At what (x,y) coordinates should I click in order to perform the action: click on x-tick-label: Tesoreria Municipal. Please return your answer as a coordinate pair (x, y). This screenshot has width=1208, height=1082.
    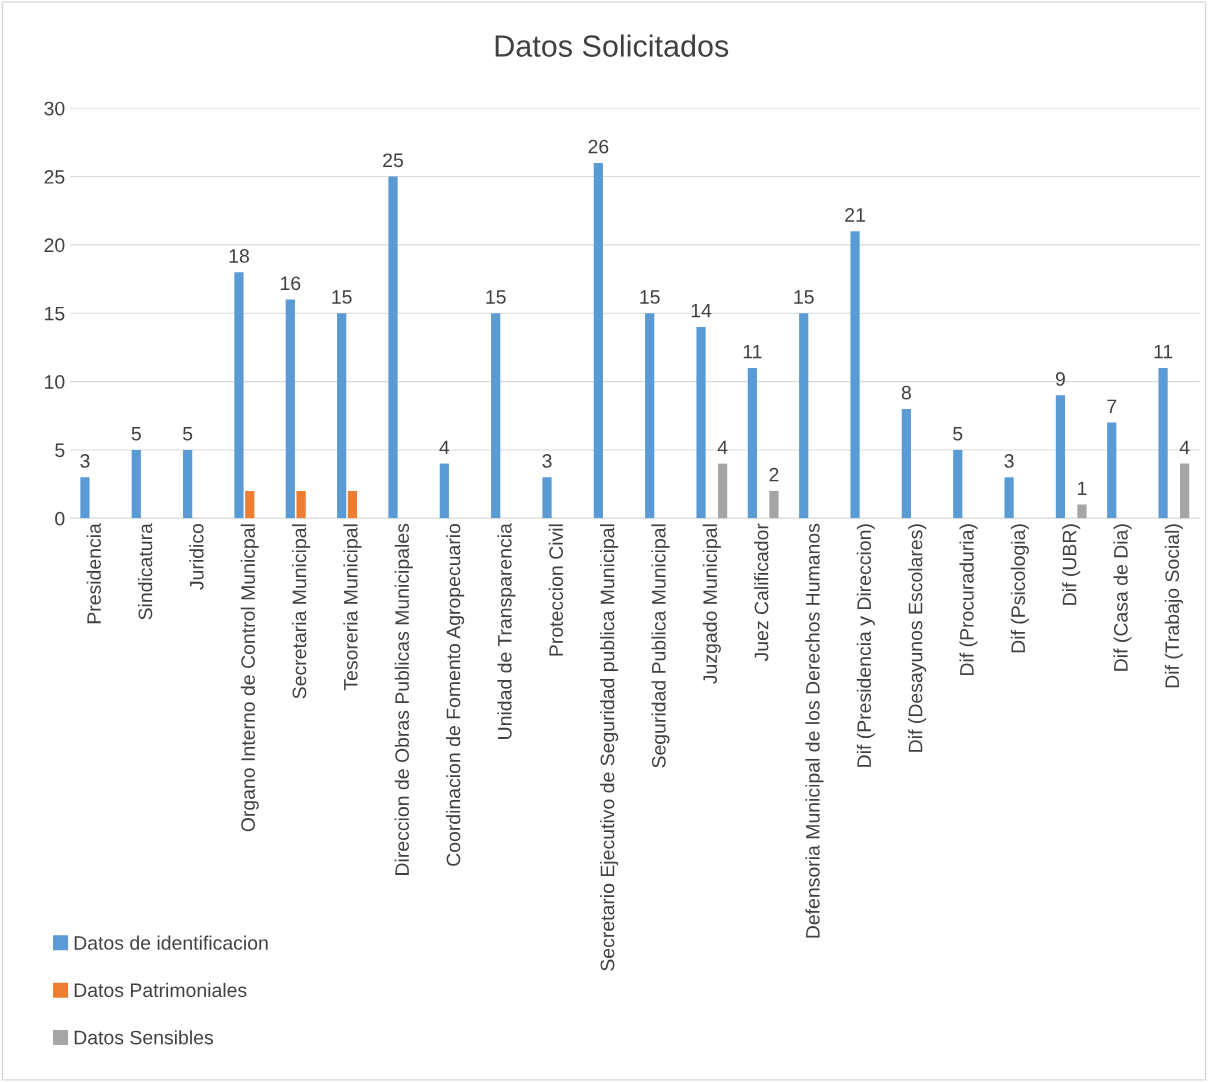
    Looking at the image, I should click on (352, 607).